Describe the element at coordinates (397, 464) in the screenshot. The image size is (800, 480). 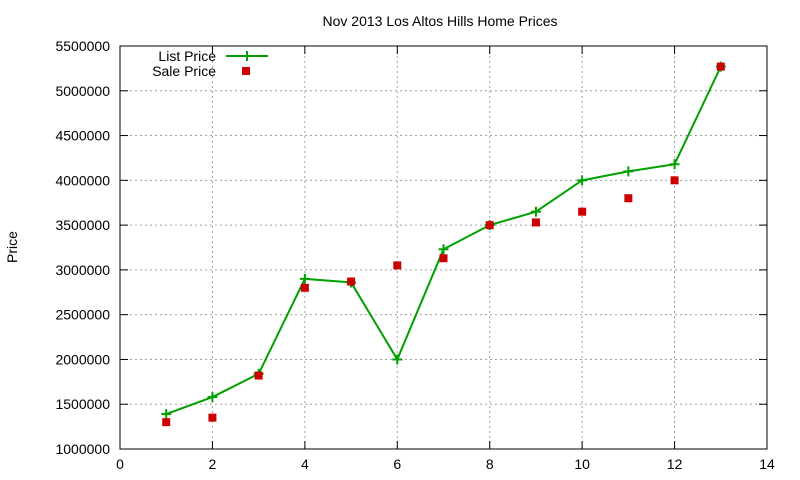
I see `x-tick-label: 6` at that location.